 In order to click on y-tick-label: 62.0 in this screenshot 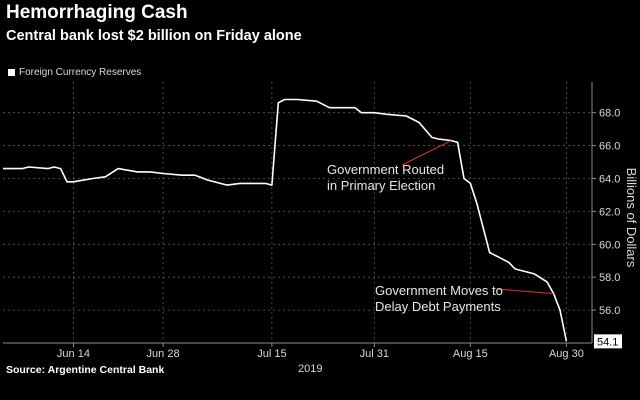, I will do `click(609, 212)`.